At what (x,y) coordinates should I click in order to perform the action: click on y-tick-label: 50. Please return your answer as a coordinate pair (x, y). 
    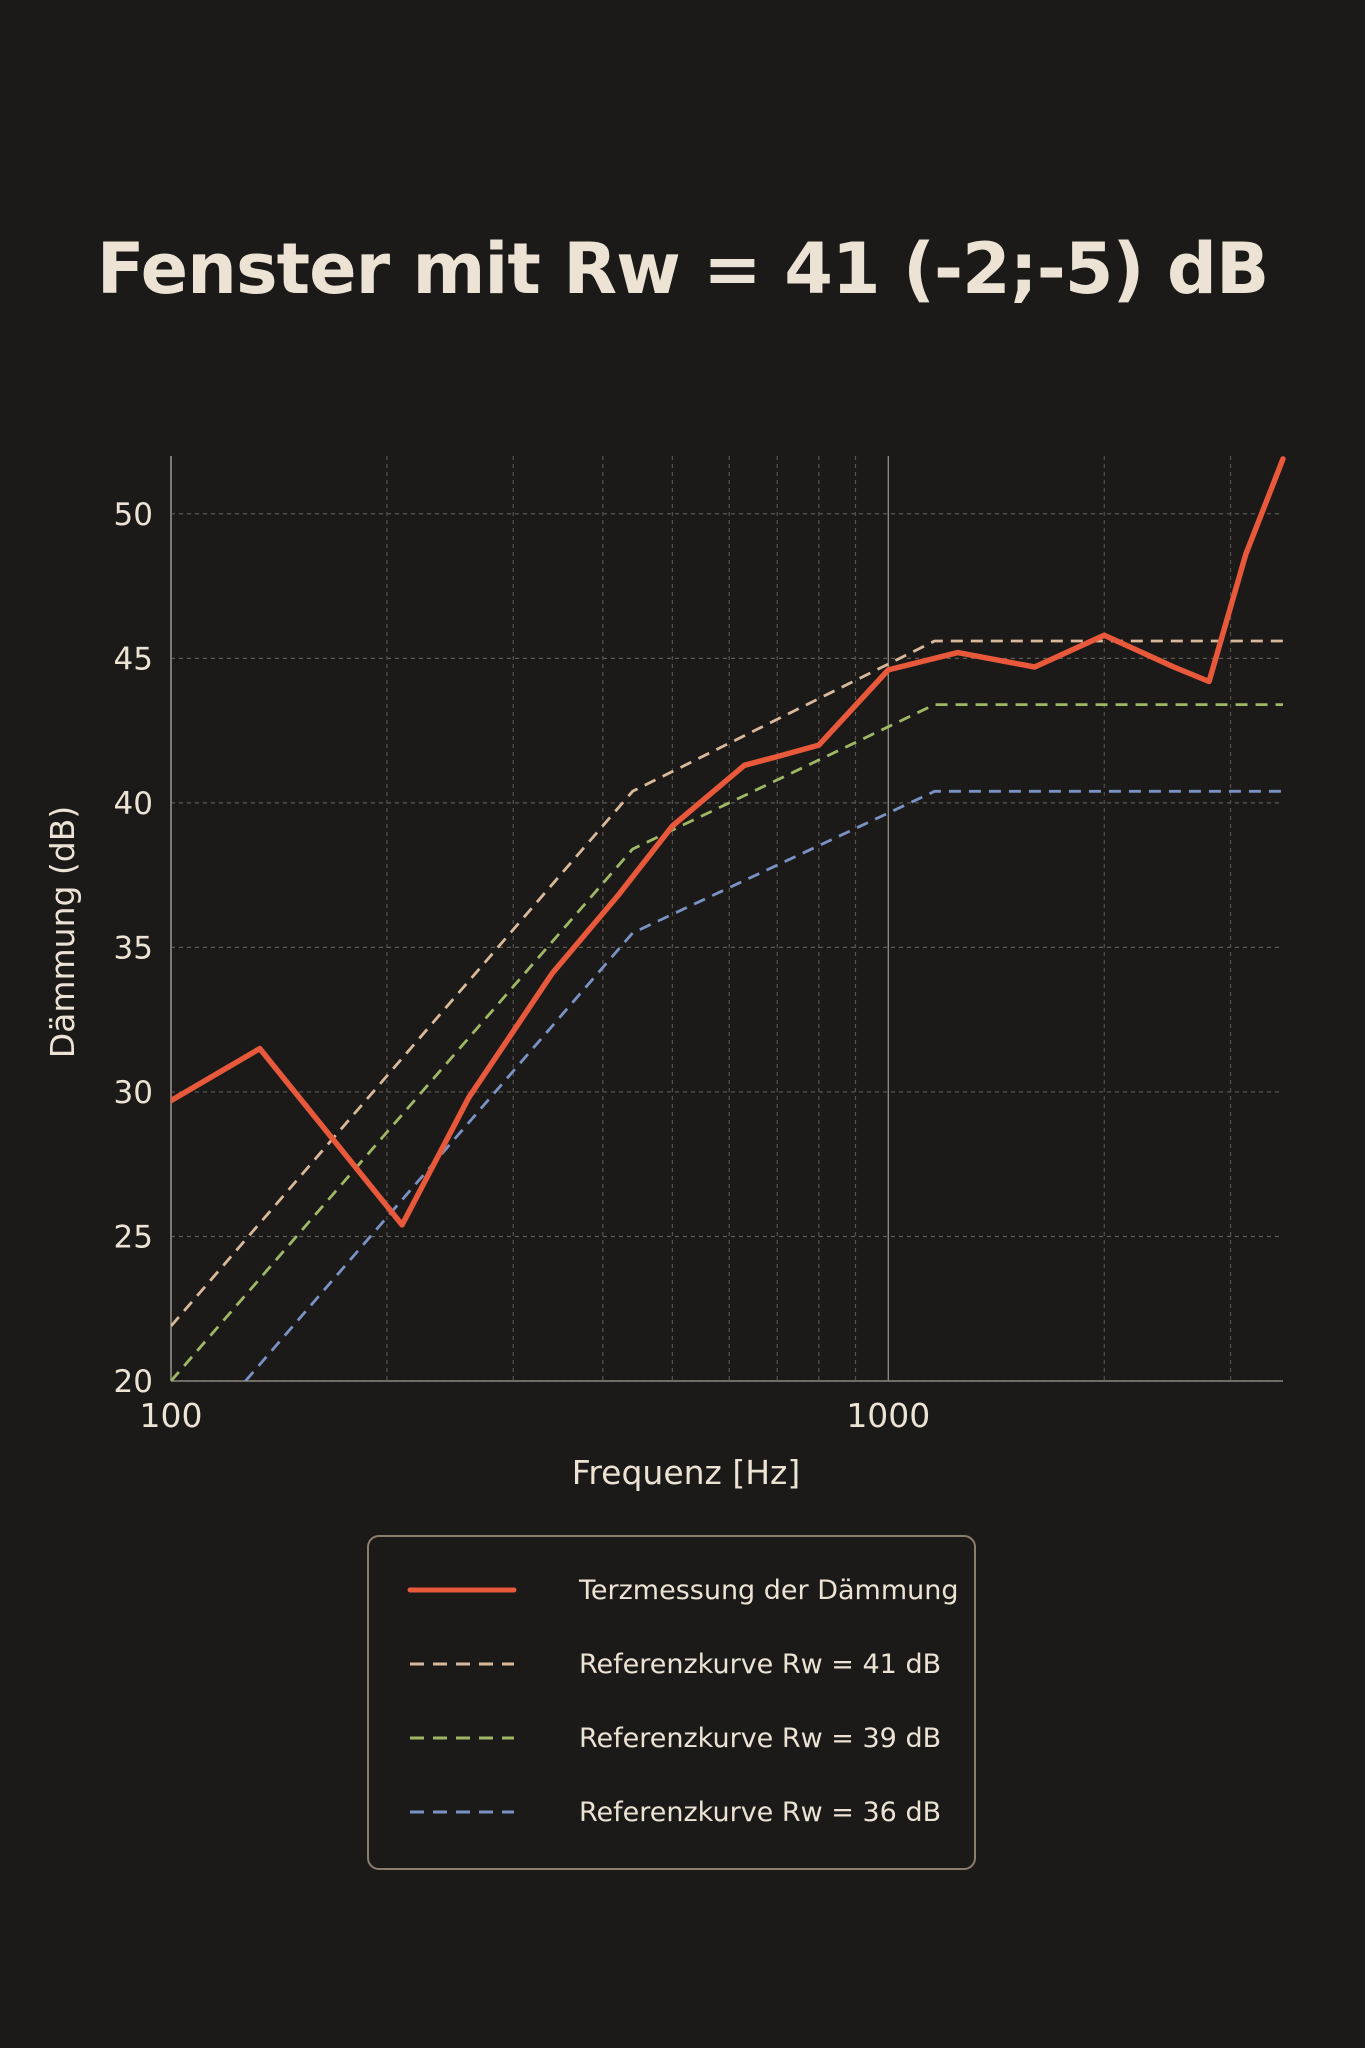
    Looking at the image, I should click on (133, 515).